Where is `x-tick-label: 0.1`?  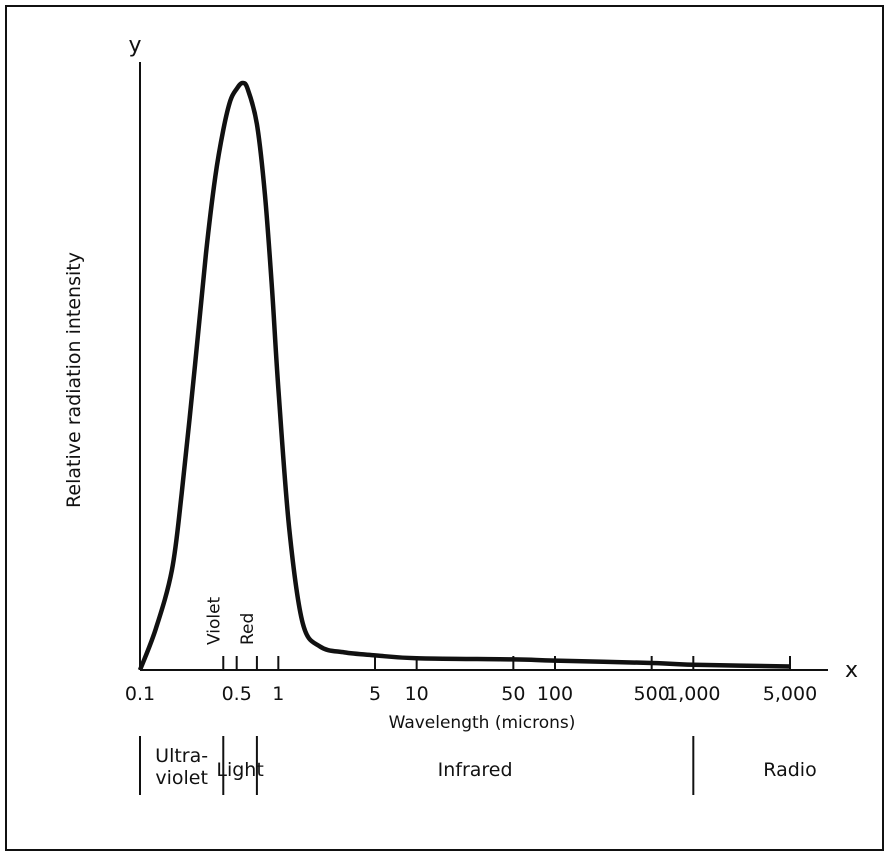 x-tick-label: 0.1 is located at coordinates (140, 694).